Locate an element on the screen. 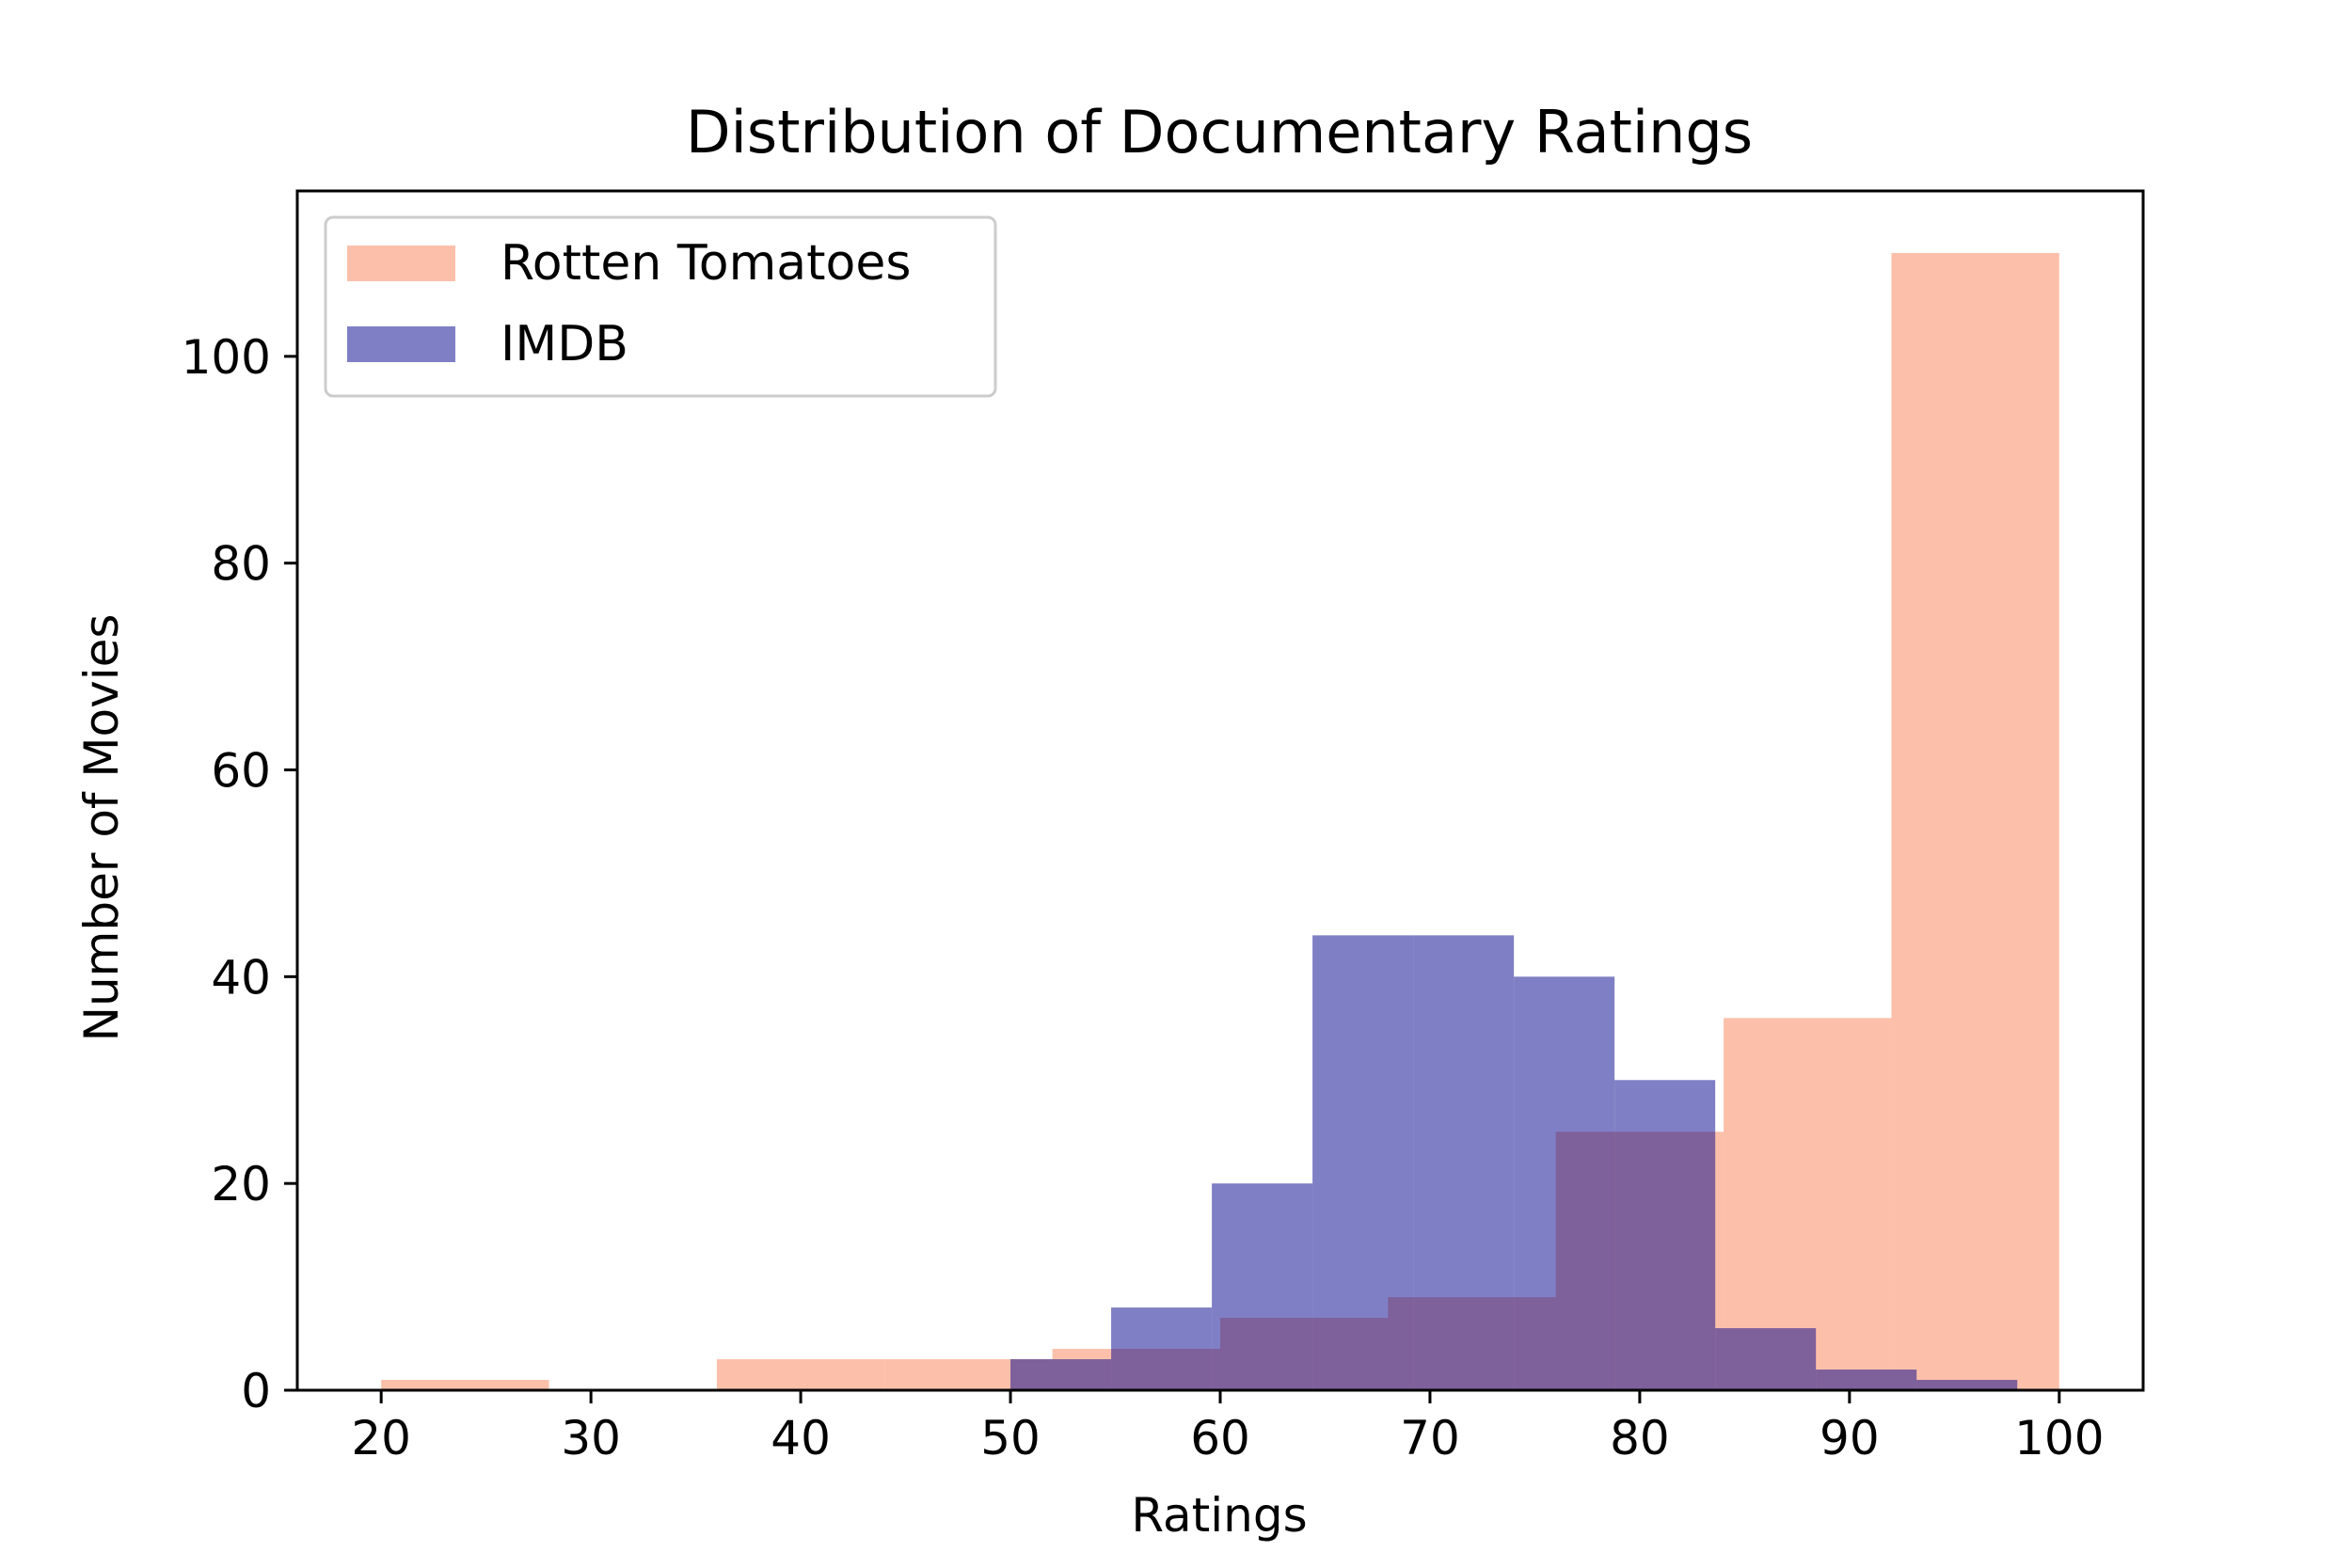 This screenshot has height=1568, width=2352. legend-label-rotten-tomatoes: Rotten Tomatoes is located at coordinates (706, 263).